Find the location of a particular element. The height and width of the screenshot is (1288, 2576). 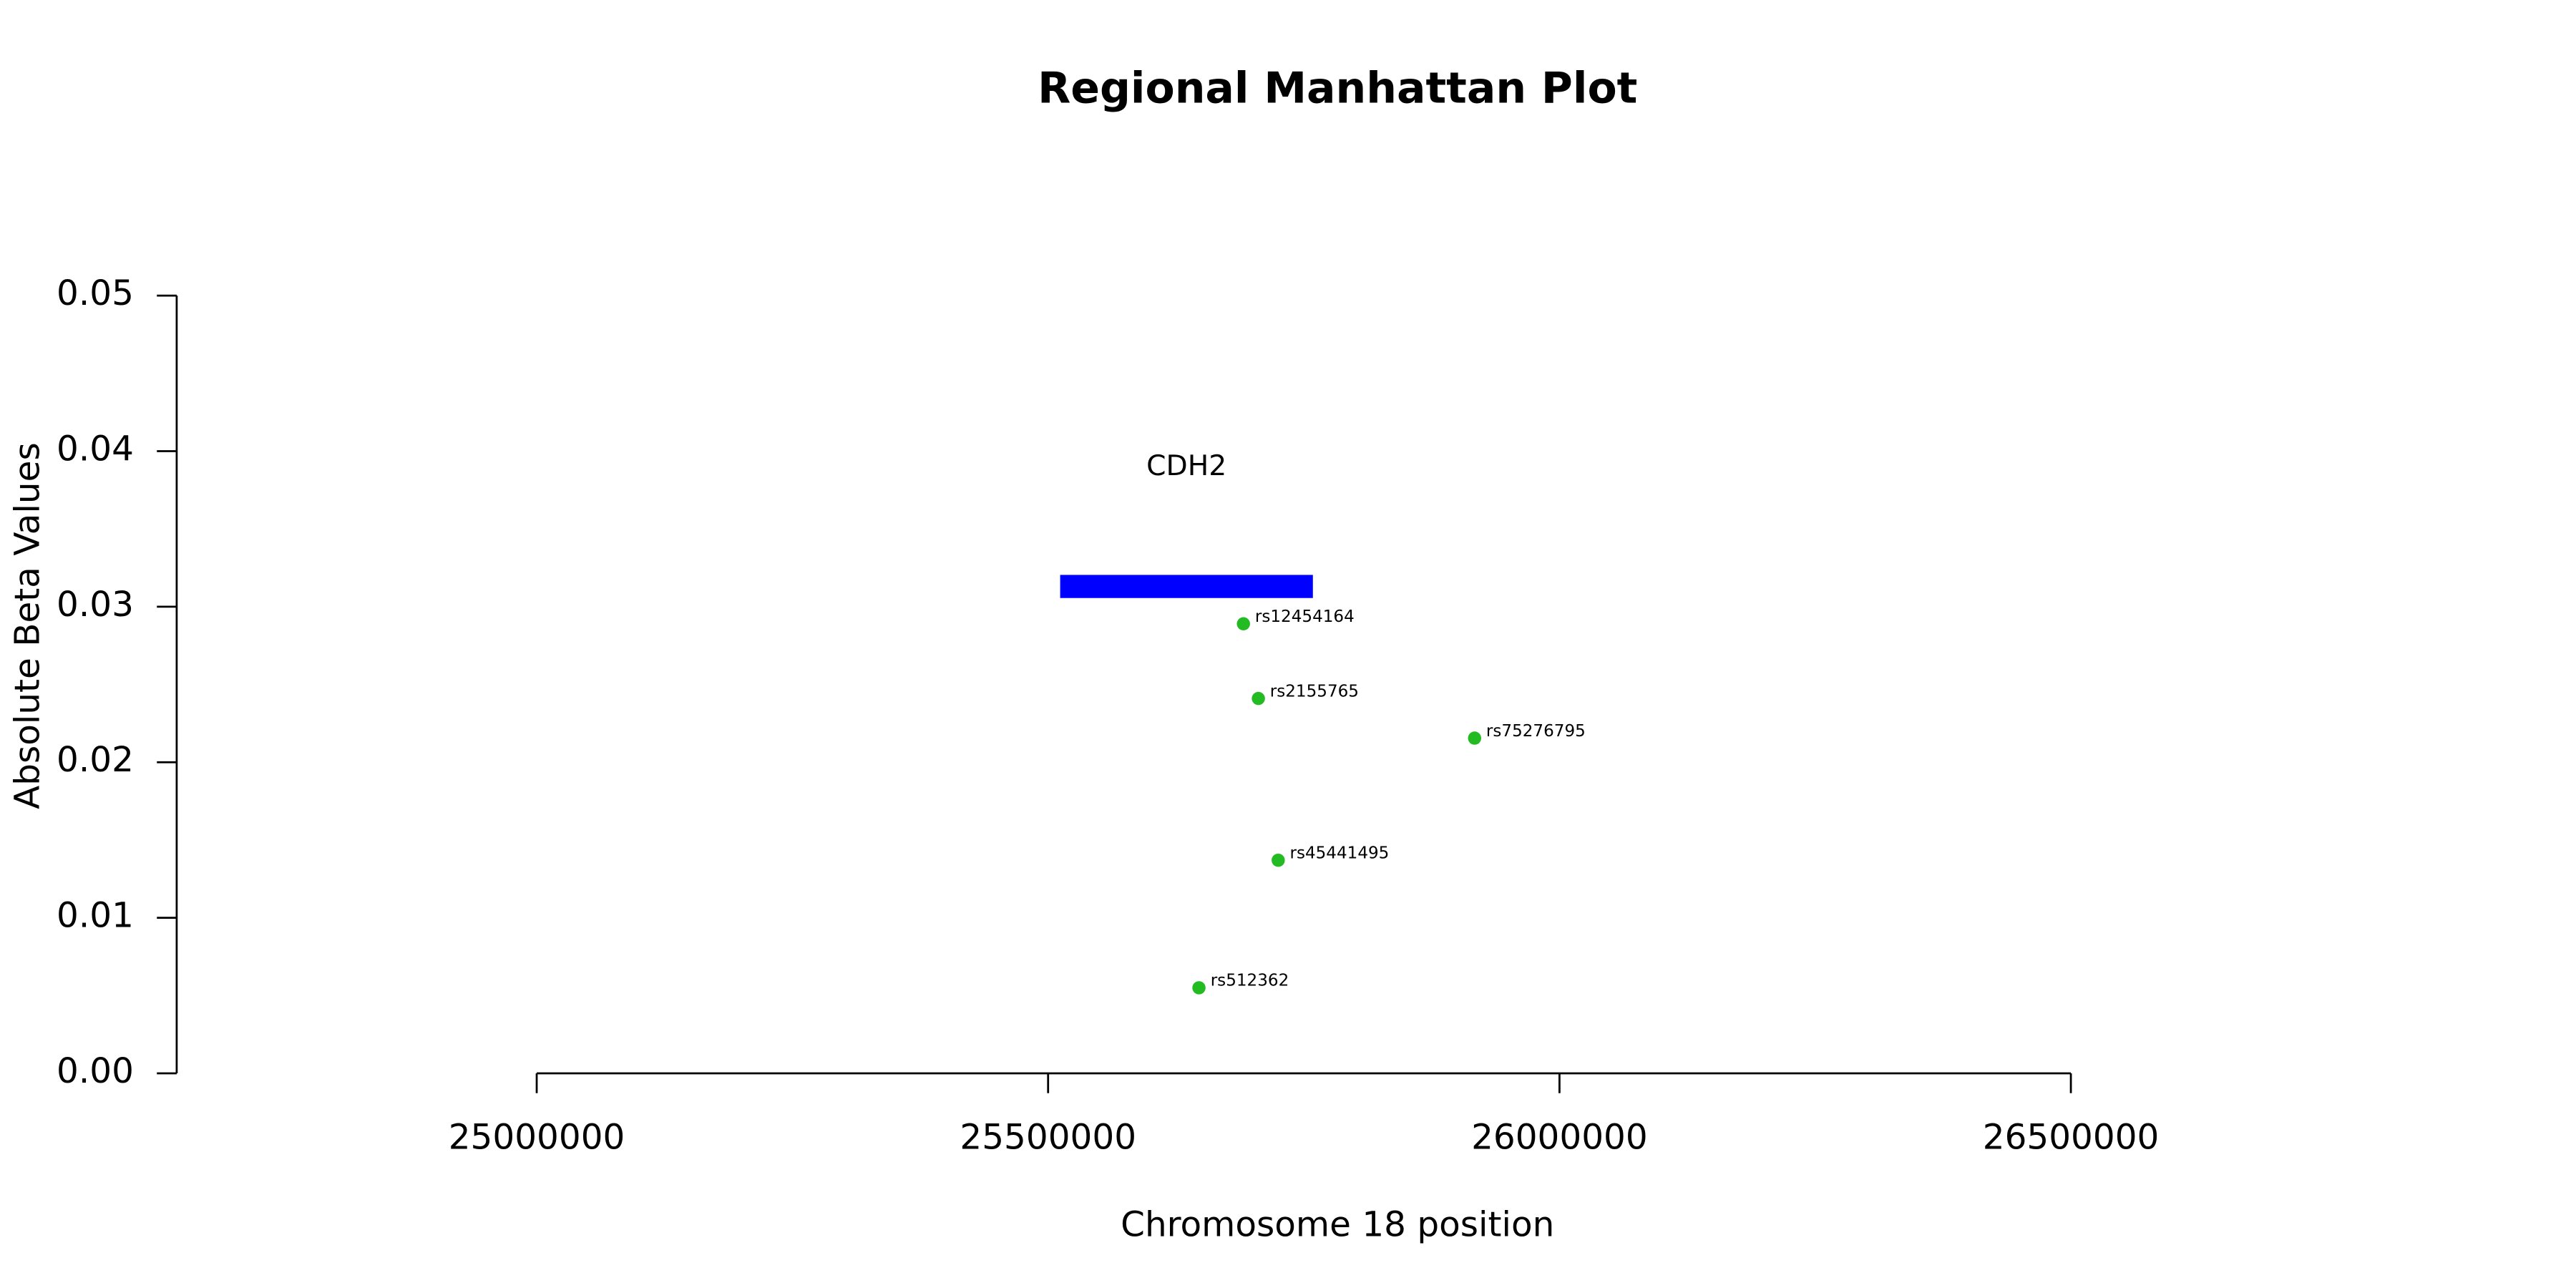

y-tick-label: 0.00 is located at coordinates (95, 1071).